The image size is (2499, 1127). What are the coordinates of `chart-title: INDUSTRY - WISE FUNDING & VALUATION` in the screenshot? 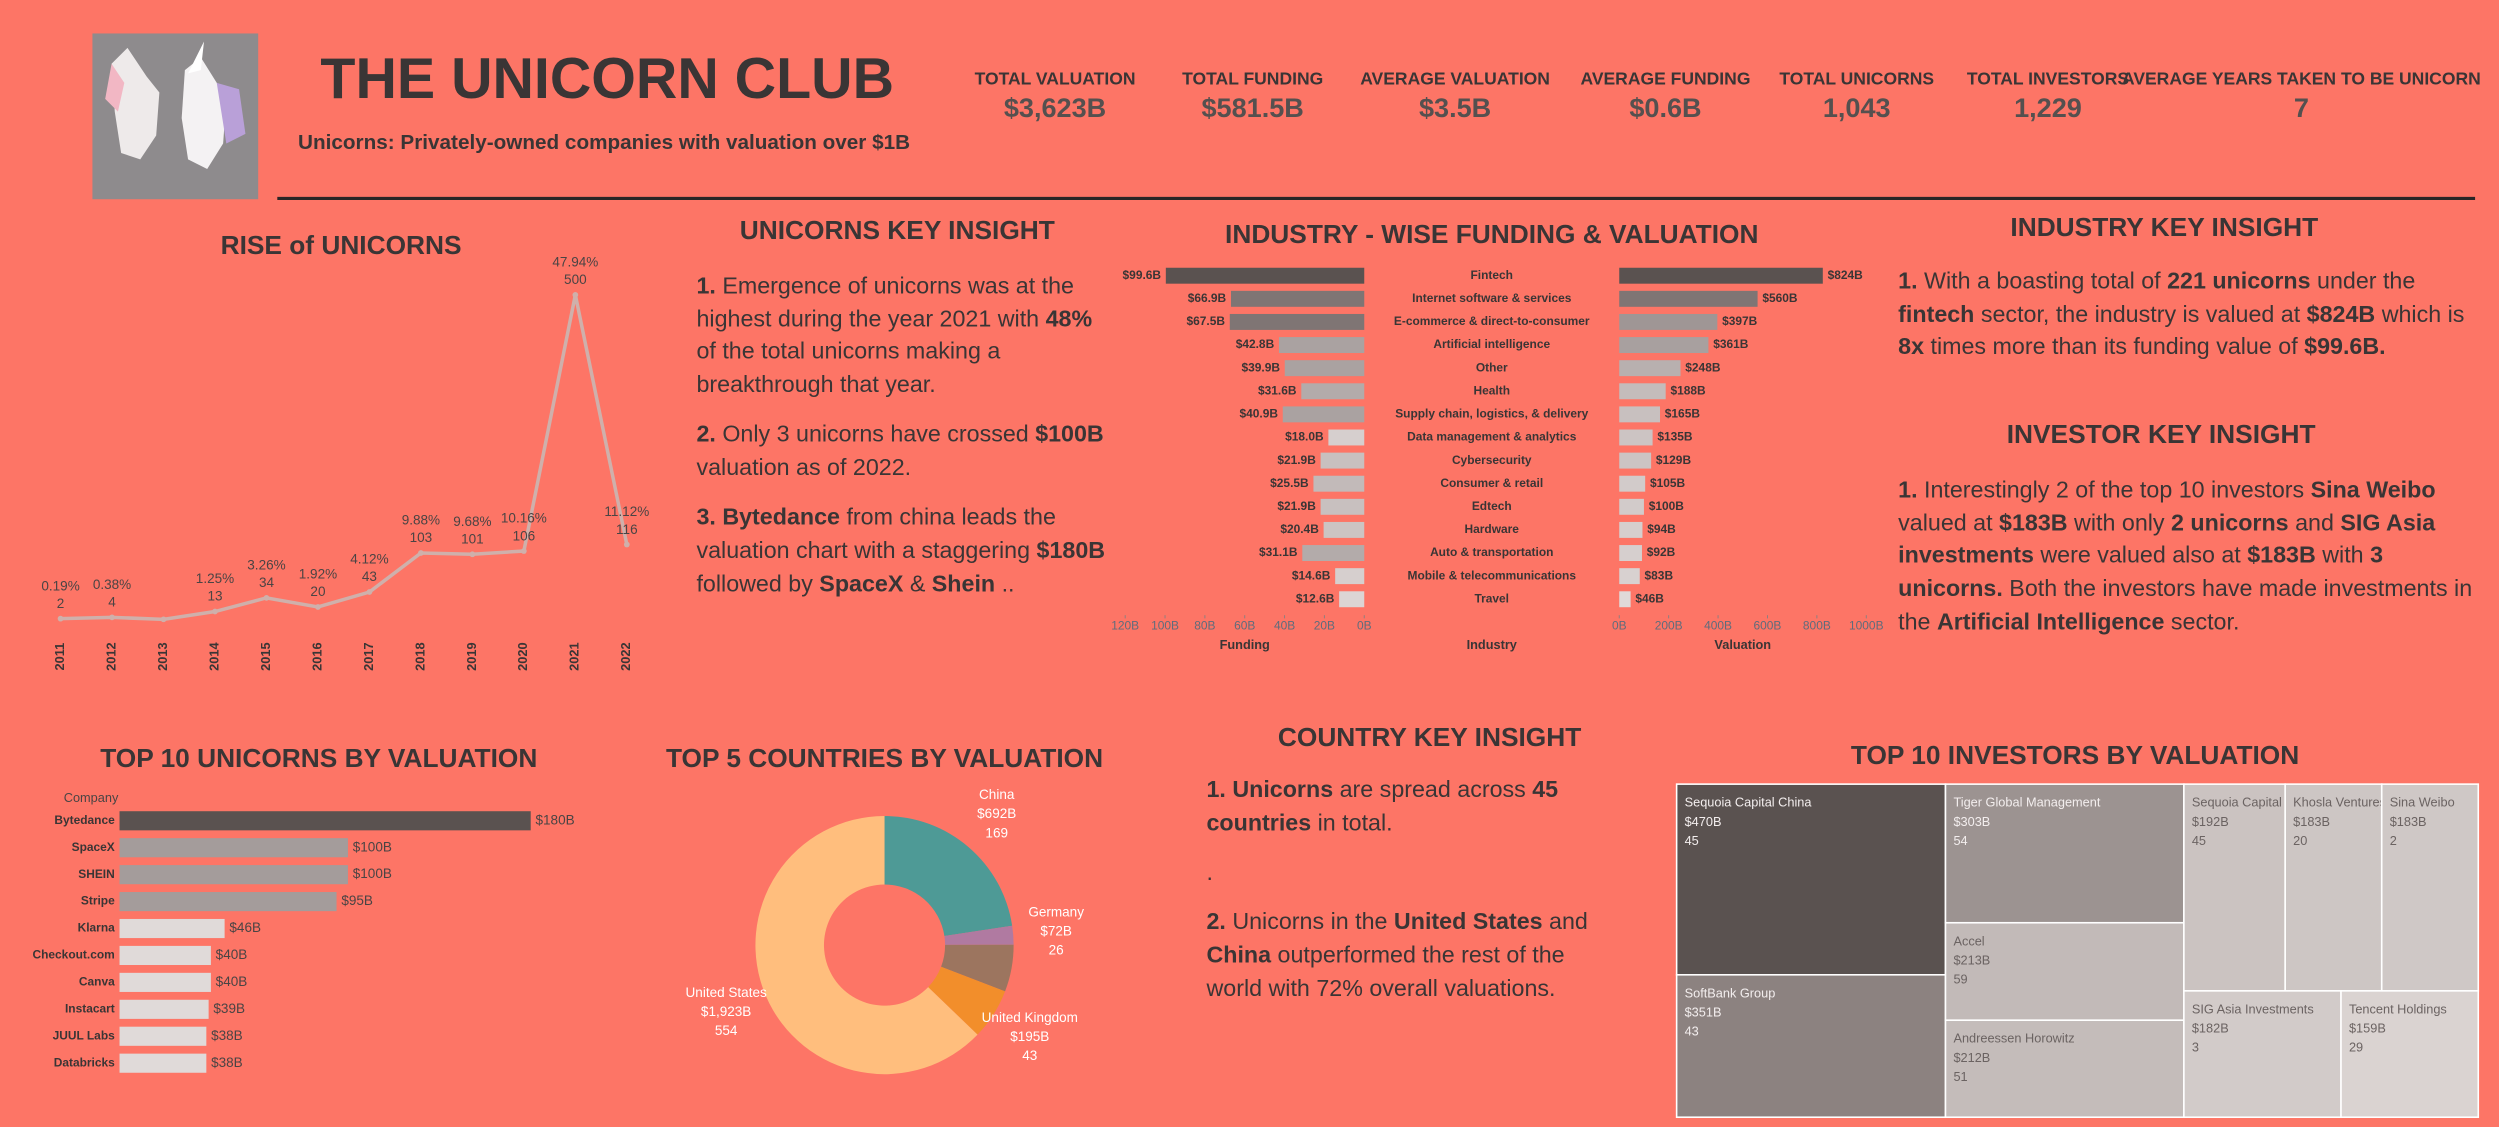 It's located at (1491, 234).